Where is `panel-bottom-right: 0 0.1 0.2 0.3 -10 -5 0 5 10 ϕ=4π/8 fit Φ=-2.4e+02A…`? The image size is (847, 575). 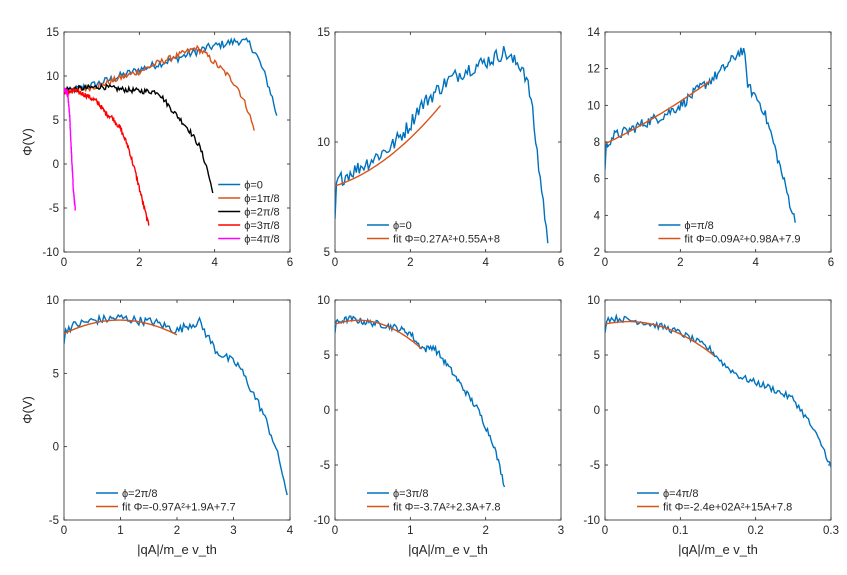 panel-bottom-right: 0 0.1 0.2 0.3 -10 -5 0 5 10 ϕ=4π/8 fit Φ=-2.4e+02A… is located at coordinates (711, 426).